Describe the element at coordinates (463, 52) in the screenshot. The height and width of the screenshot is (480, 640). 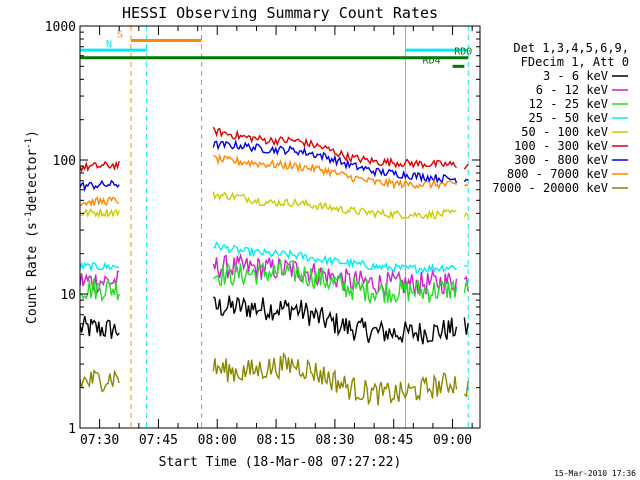
I see `flag-label-3: RD0` at that location.